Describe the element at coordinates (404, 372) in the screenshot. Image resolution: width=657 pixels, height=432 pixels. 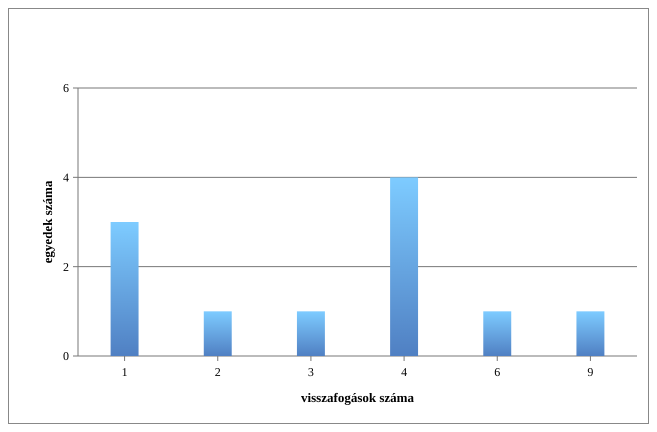
I see `x-tick-label: 4` at that location.